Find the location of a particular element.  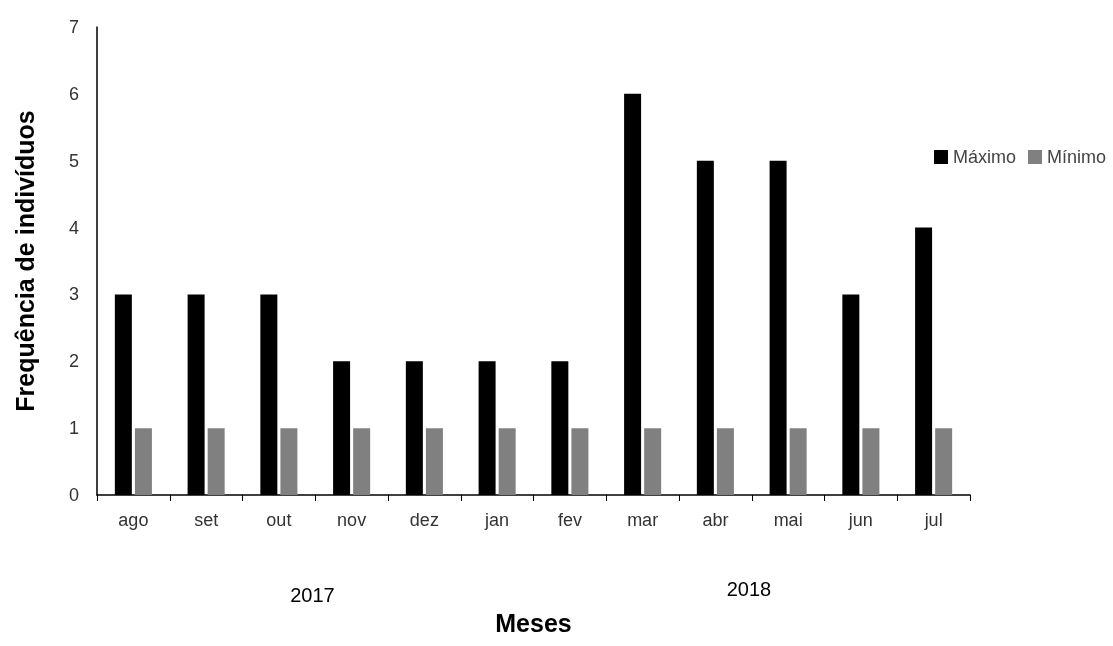

x-tick-label: mai is located at coordinates (788, 520).